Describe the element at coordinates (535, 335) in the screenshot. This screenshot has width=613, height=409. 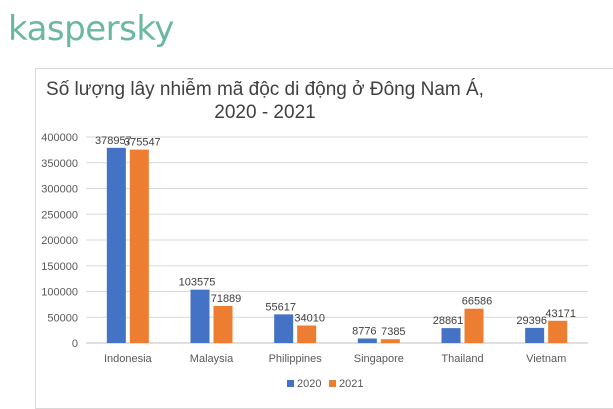
I see `bar-2020-vietnam` at that location.